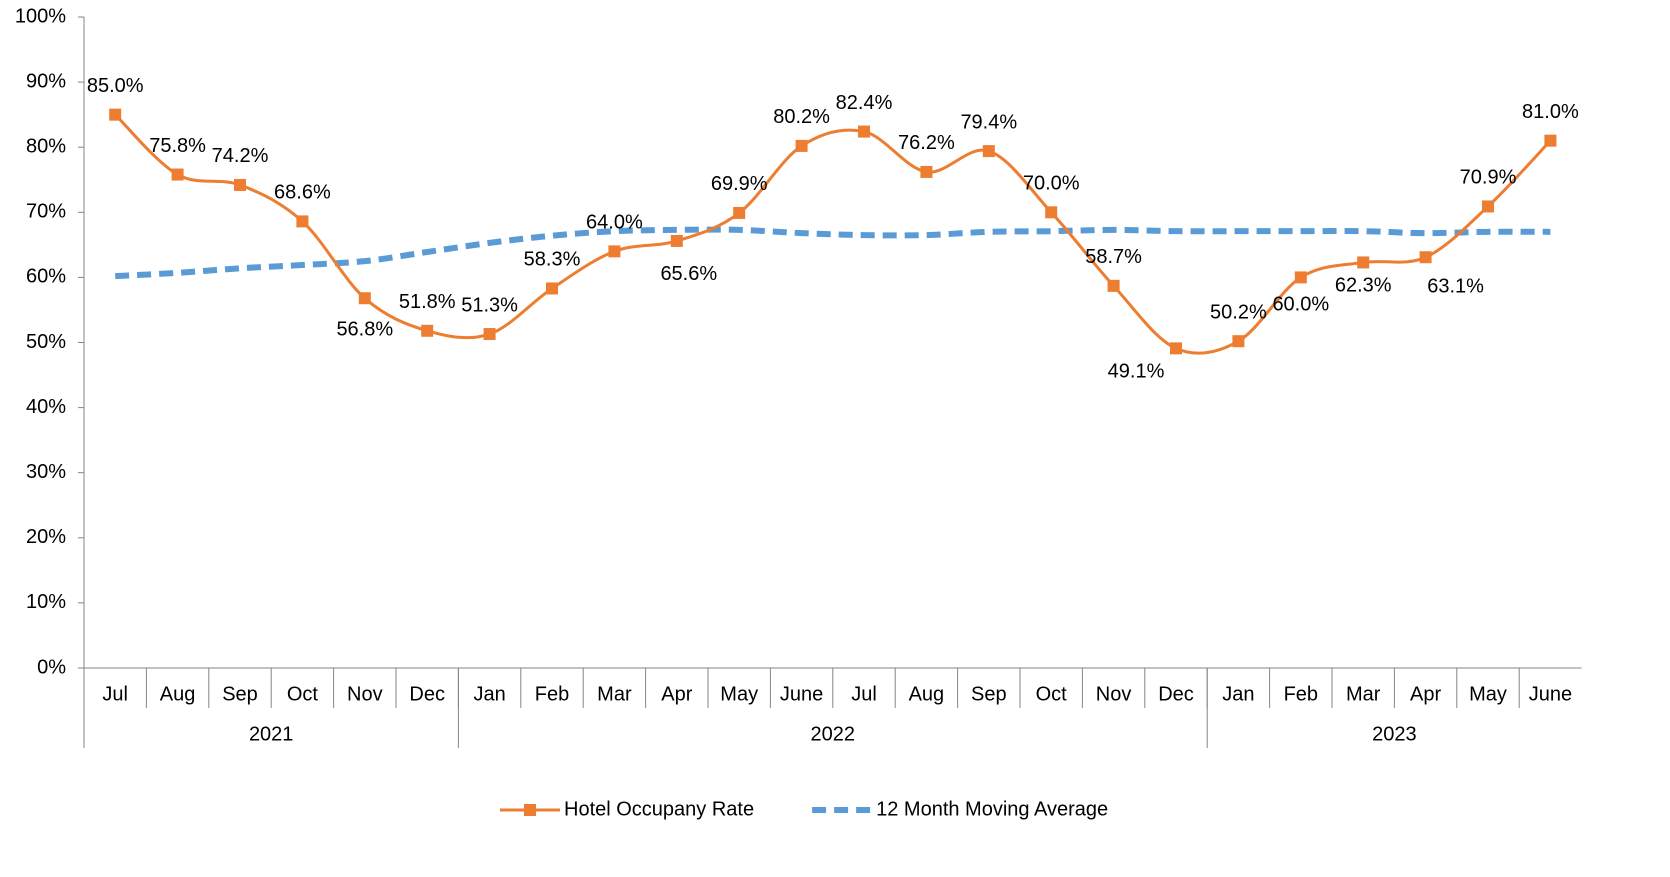  Describe the element at coordinates (46, 602) in the screenshot. I see `y-tick-label: 10%` at that location.